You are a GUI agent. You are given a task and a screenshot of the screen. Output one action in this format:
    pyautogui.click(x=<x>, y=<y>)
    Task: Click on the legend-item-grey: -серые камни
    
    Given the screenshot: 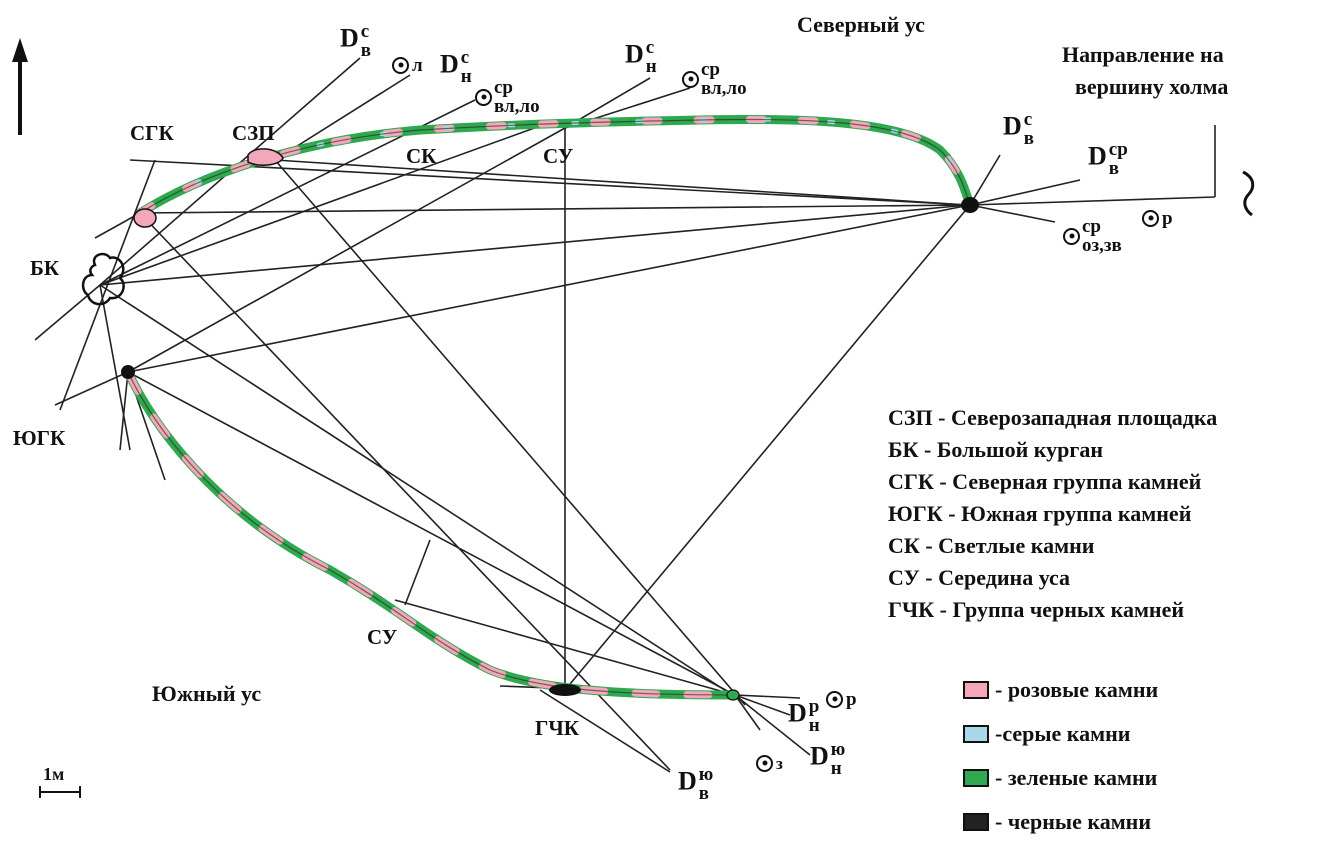 What is the action you would take?
    pyautogui.click(x=1060, y=734)
    